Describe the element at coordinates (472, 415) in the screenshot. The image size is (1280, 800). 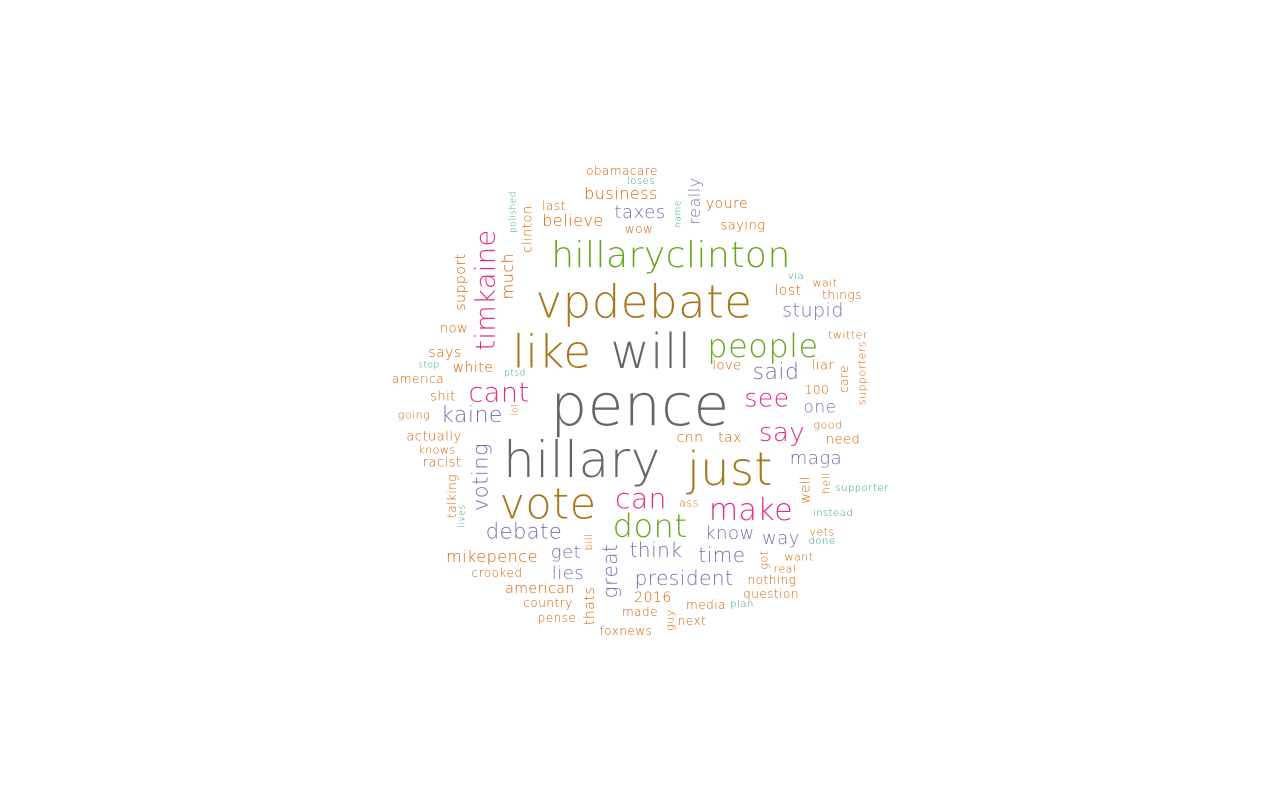
I see `word-kaine: kaine` at that location.